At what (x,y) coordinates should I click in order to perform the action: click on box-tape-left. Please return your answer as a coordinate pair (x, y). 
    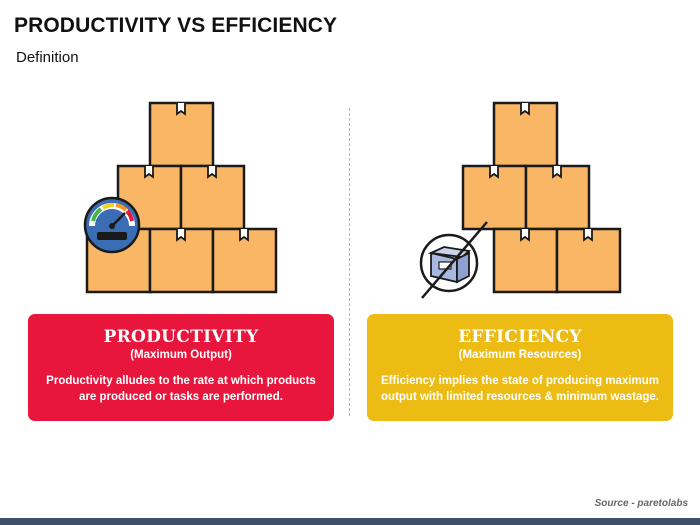
    Looking at the image, I should click on (196, 172).